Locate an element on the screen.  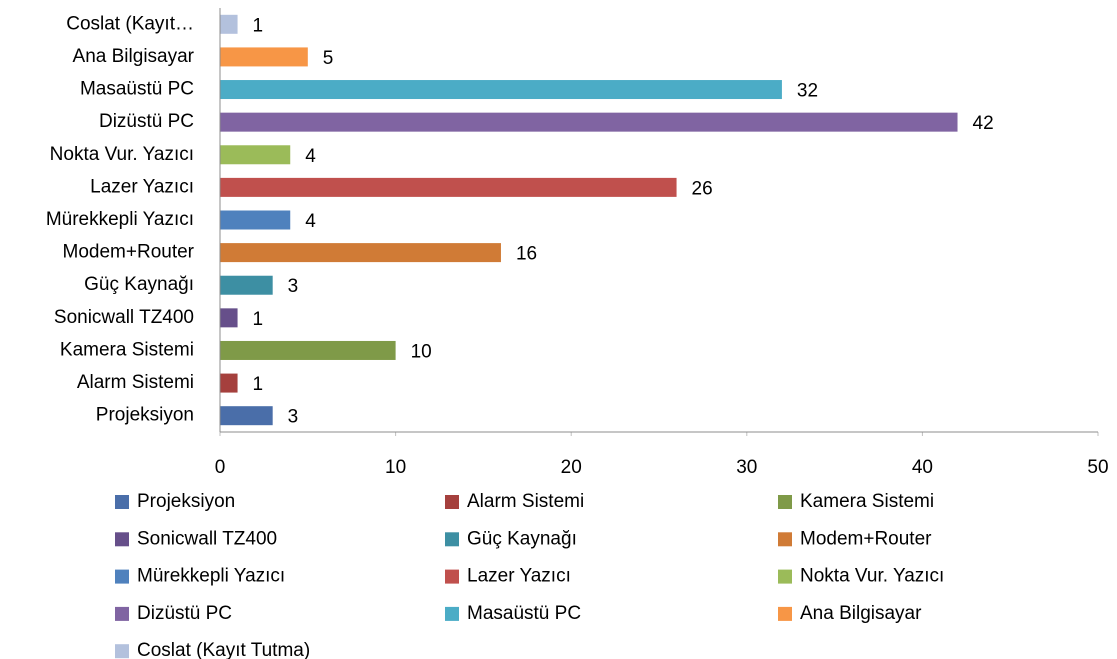
x-tick-label: 20 is located at coordinates (571, 467).